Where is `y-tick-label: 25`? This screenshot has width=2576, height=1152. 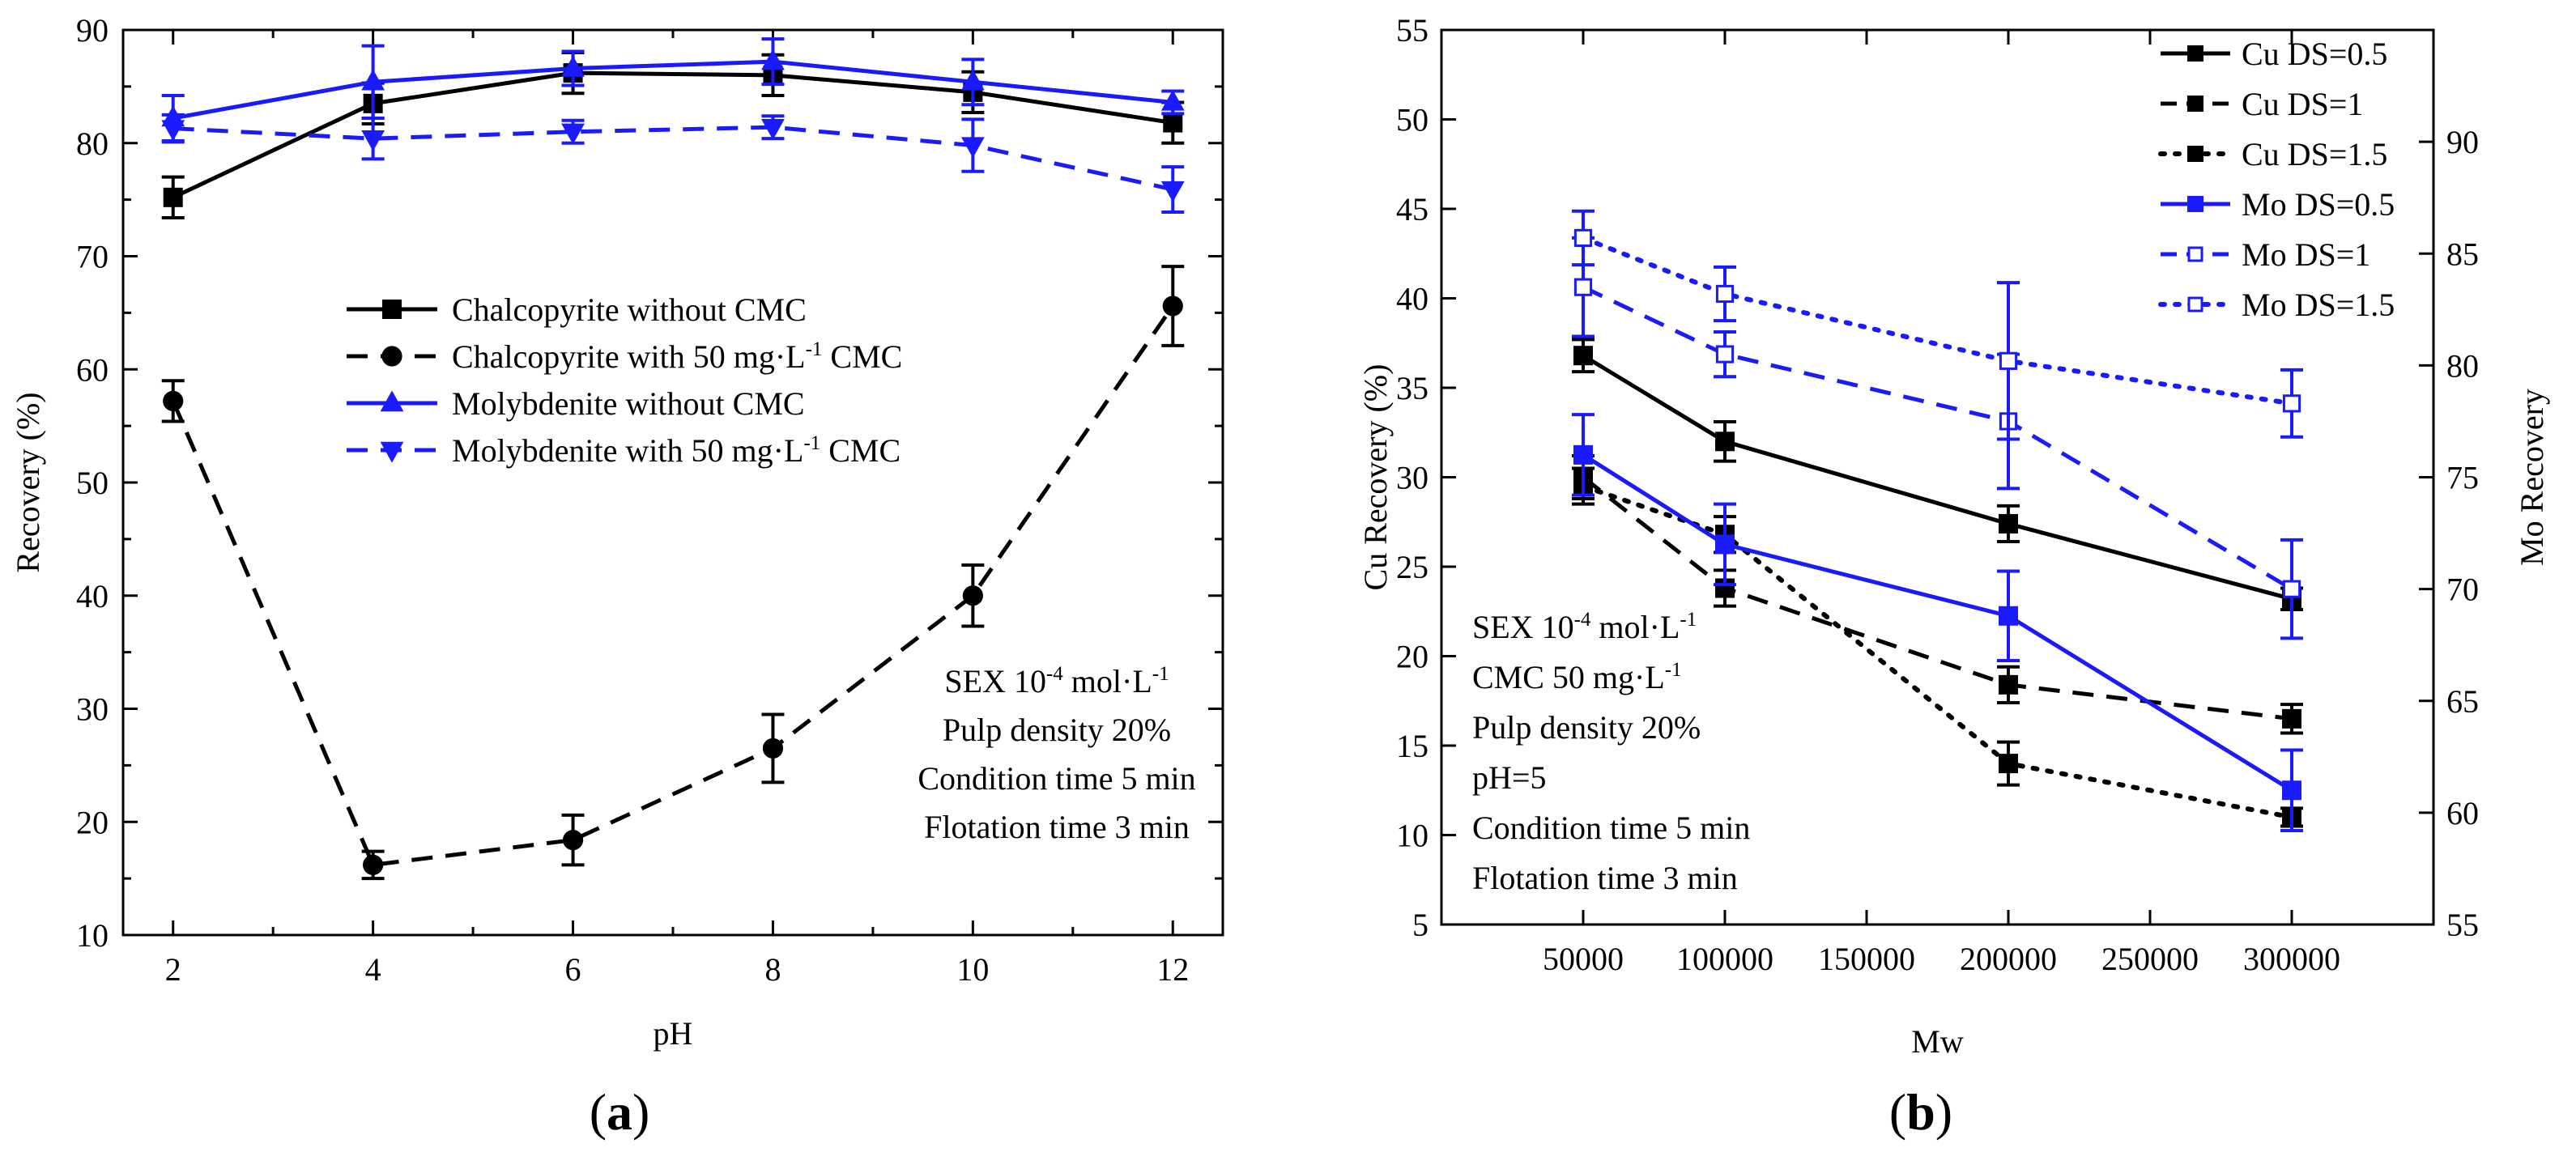
y-tick-label: 25 is located at coordinates (1412, 567).